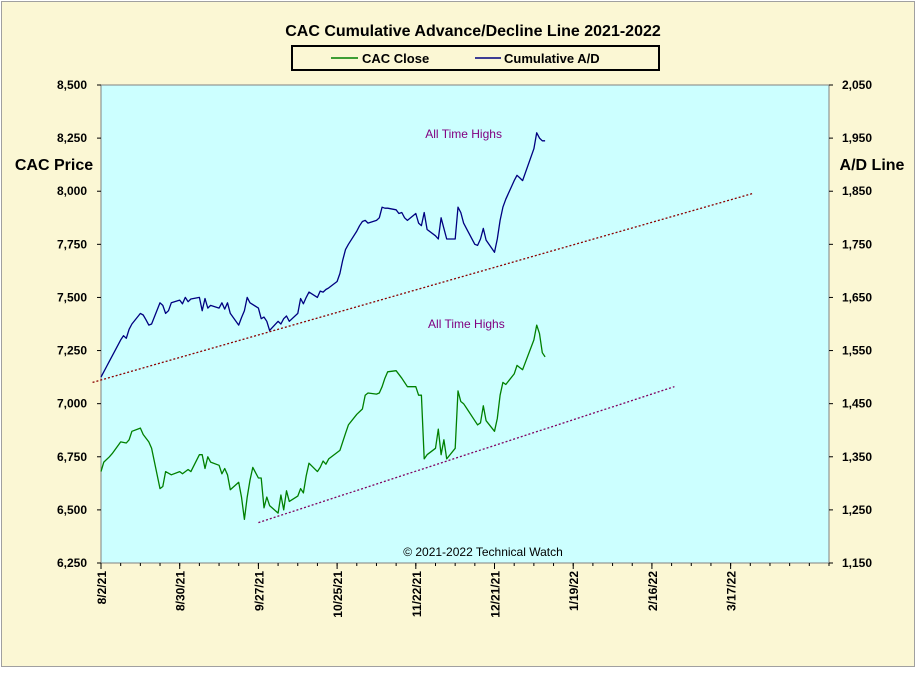  Describe the element at coordinates (466, 455) in the screenshot. I see `trendline` at that location.